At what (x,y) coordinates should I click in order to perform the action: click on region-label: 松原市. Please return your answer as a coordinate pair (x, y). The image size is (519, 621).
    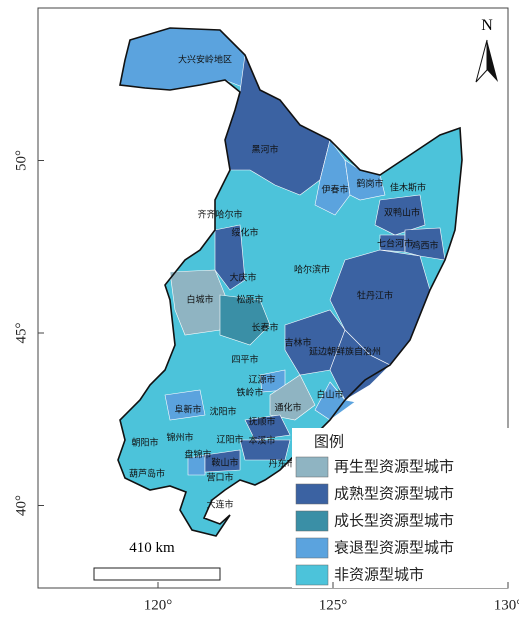
    Looking at the image, I should click on (249, 300).